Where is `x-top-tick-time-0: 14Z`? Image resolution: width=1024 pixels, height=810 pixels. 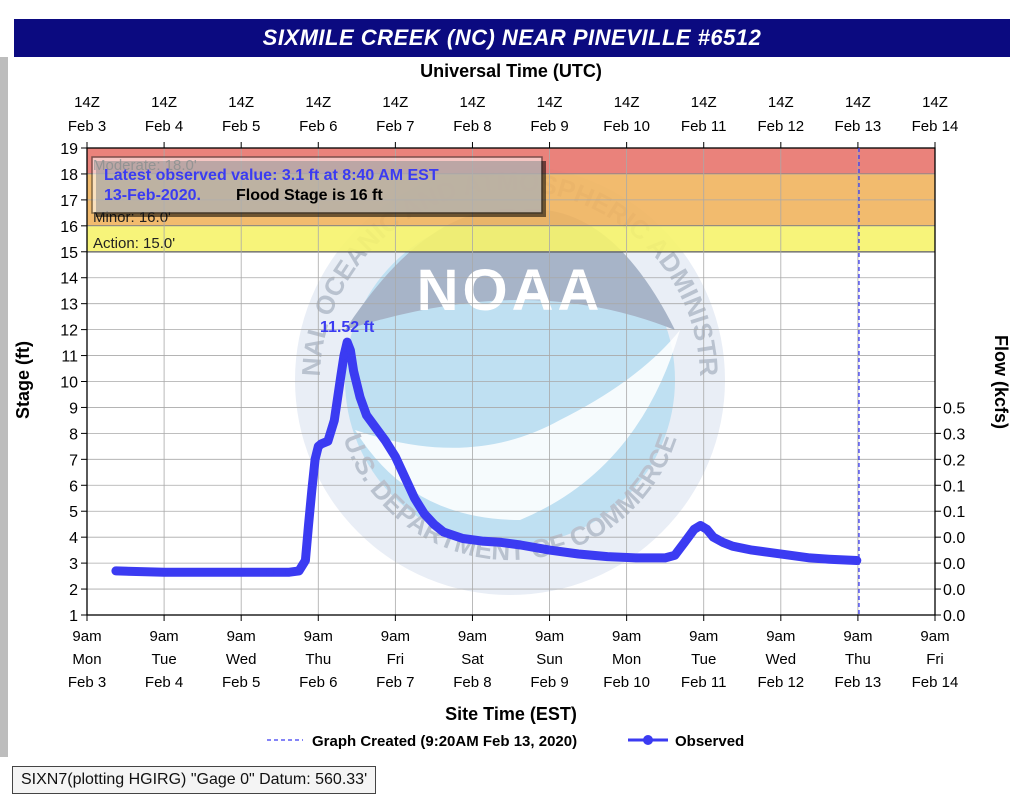
x-top-tick-time-0: 14Z is located at coordinates (87, 102).